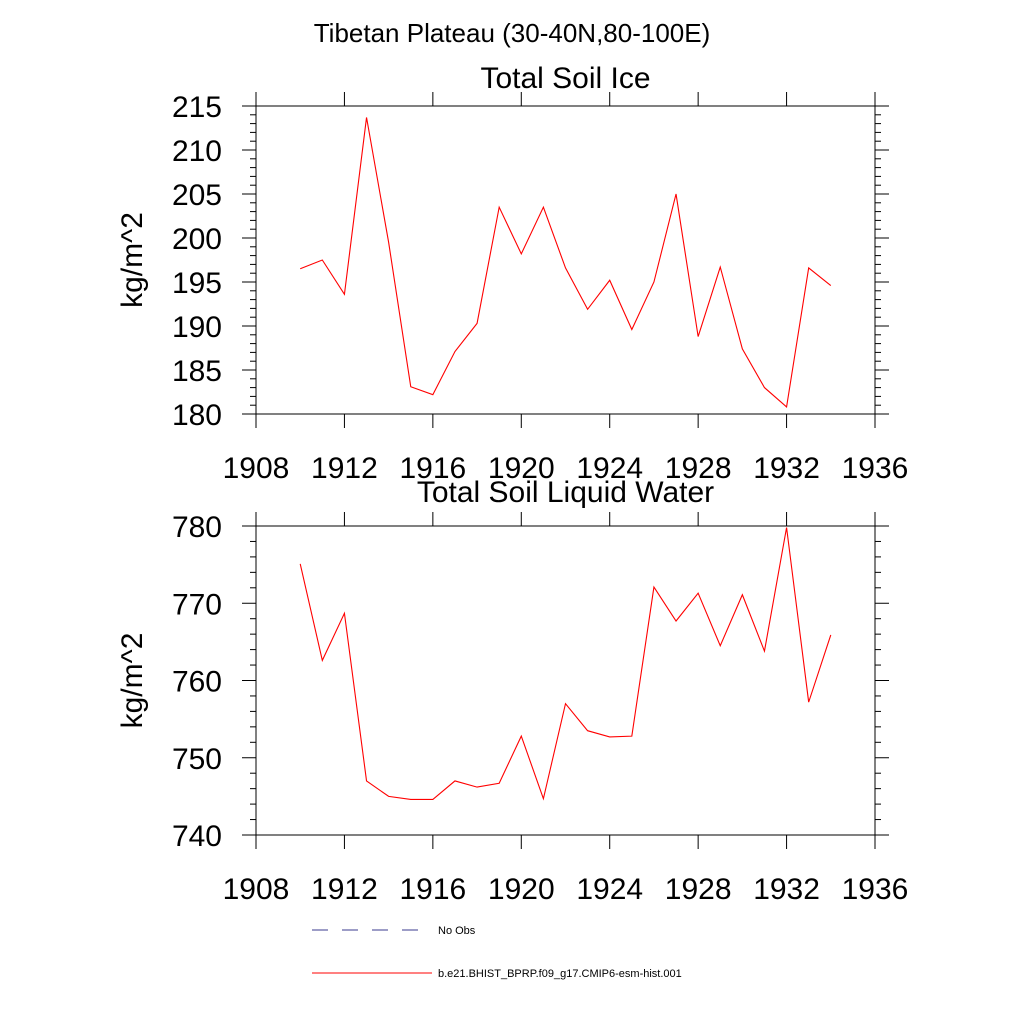  What do you see at coordinates (512, 33) in the screenshot?
I see `figure-title: Tibetan Plateau (30-40N,80-100E)` at bounding box center [512, 33].